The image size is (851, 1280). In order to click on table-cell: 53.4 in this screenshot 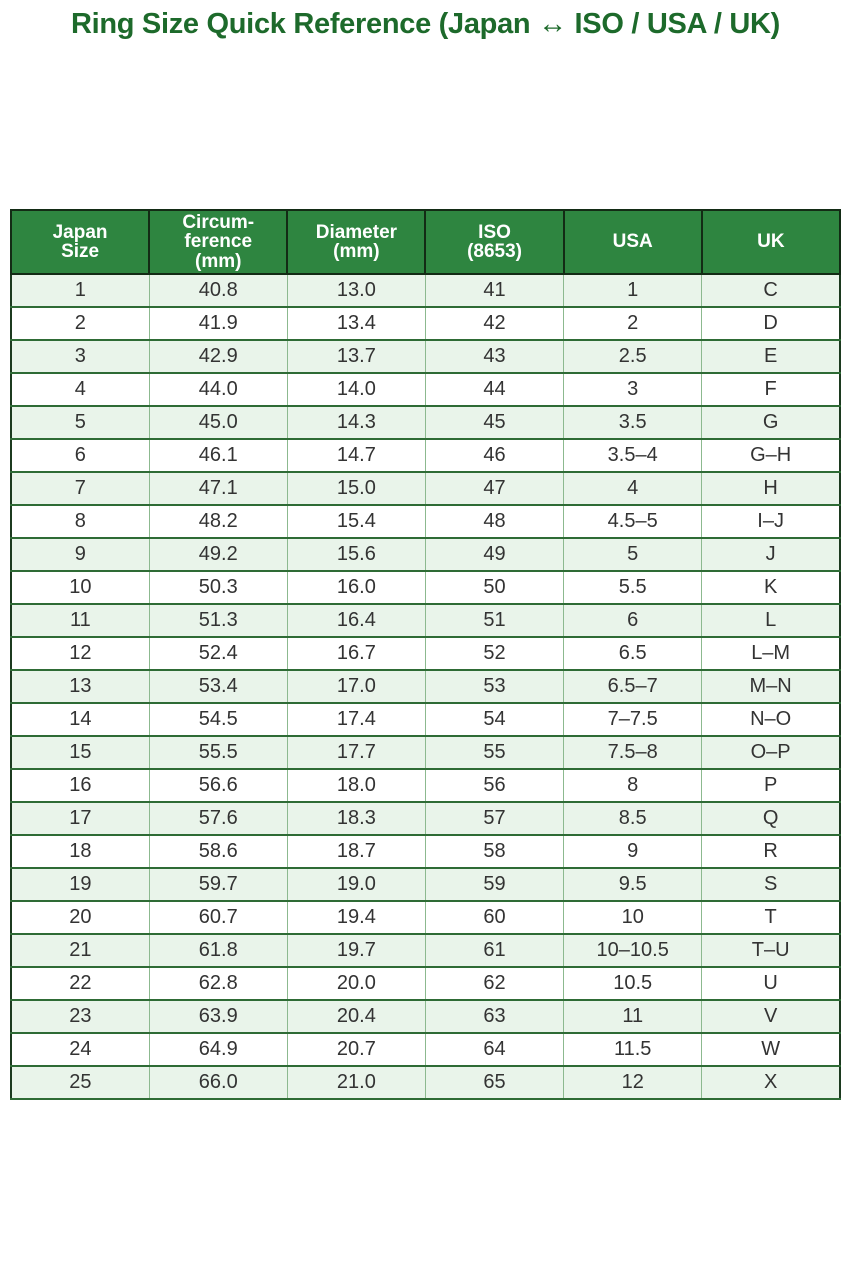, I will do `click(218, 687)`.